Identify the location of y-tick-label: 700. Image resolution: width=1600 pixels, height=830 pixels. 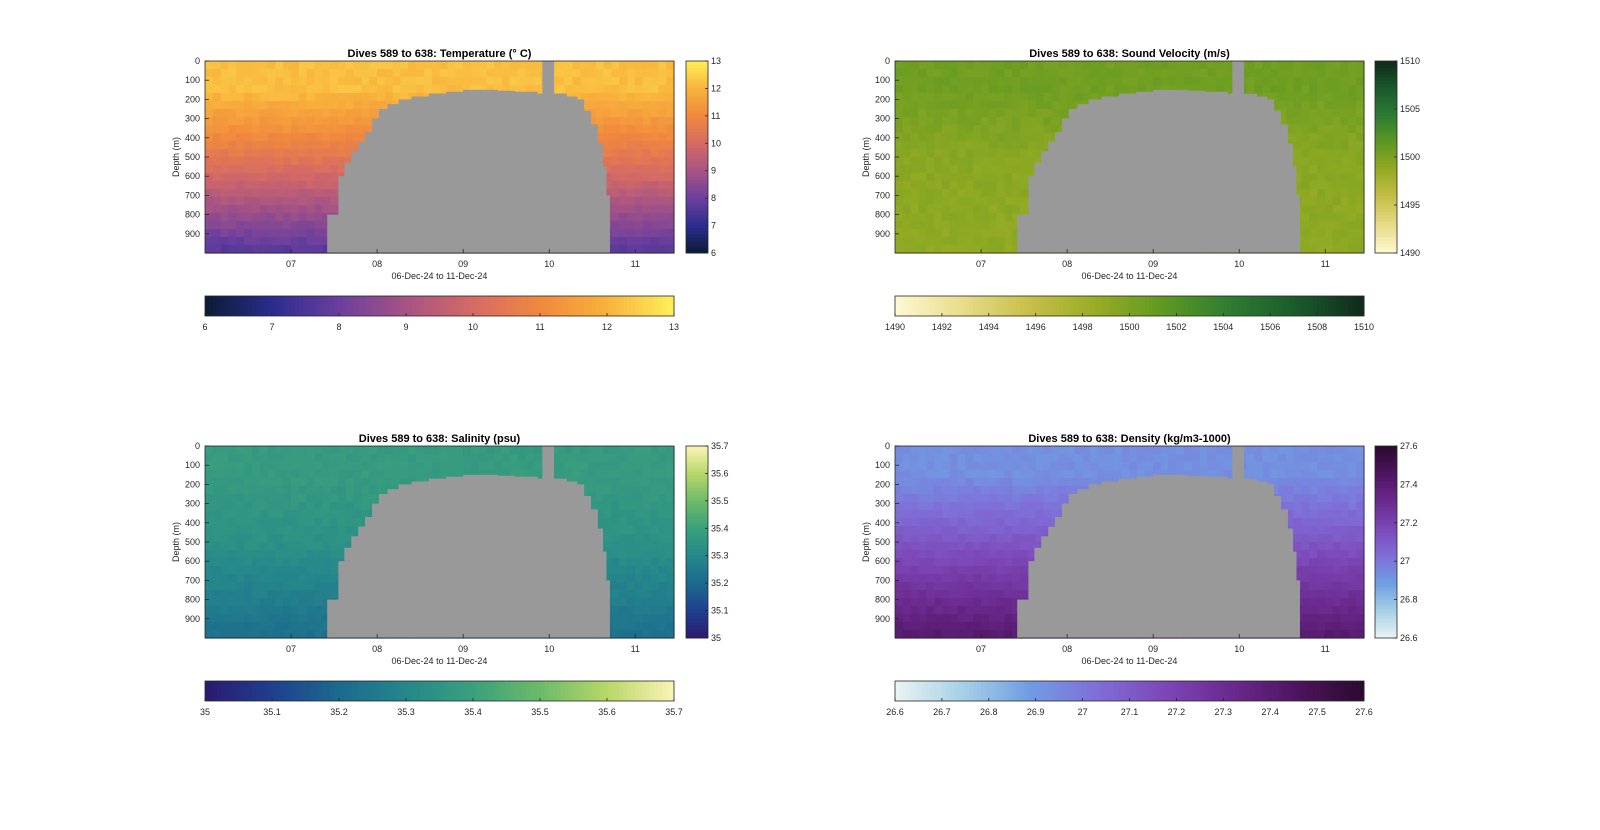
(192, 195).